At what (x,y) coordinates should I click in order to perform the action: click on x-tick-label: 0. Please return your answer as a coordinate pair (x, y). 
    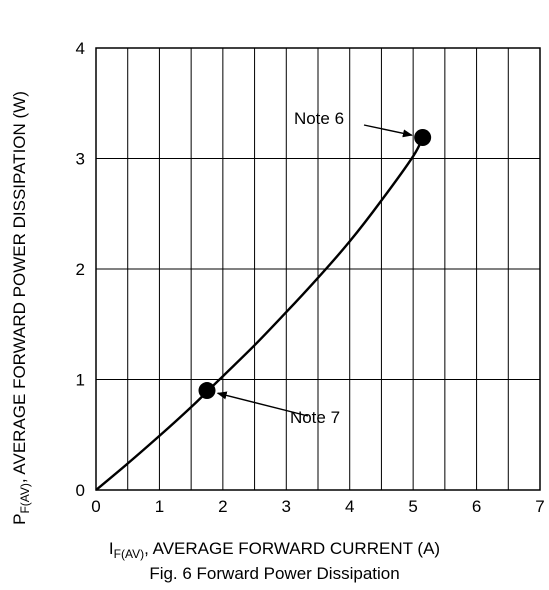
    Looking at the image, I should click on (95, 506).